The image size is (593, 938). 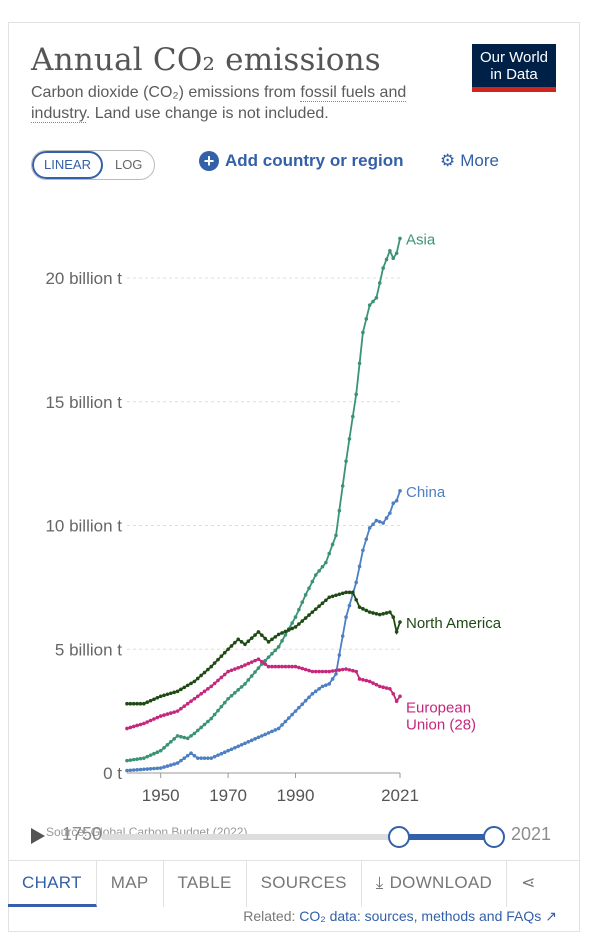 What do you see at coordinates (514, 68) in the screenshot?
I see `owid-logo: Our World in Data` at bounding box center [514, 68].